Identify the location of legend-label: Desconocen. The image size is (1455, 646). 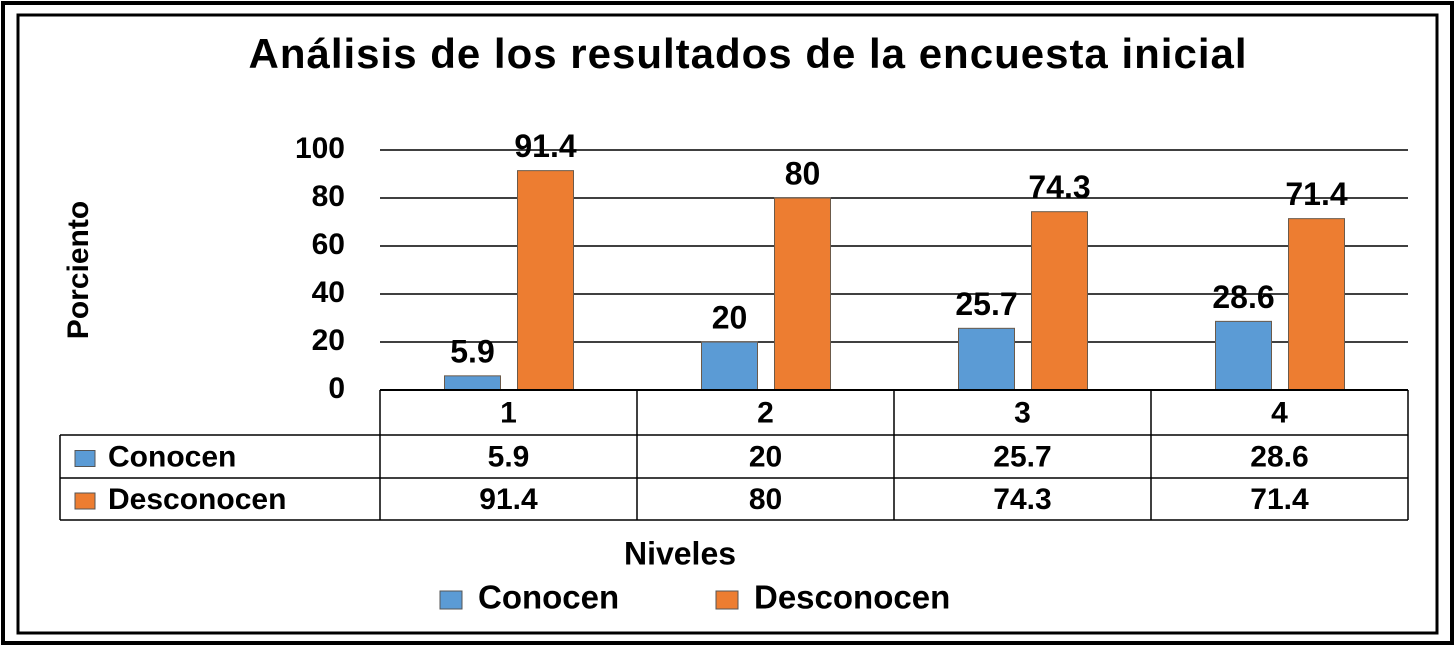
(852, 597).